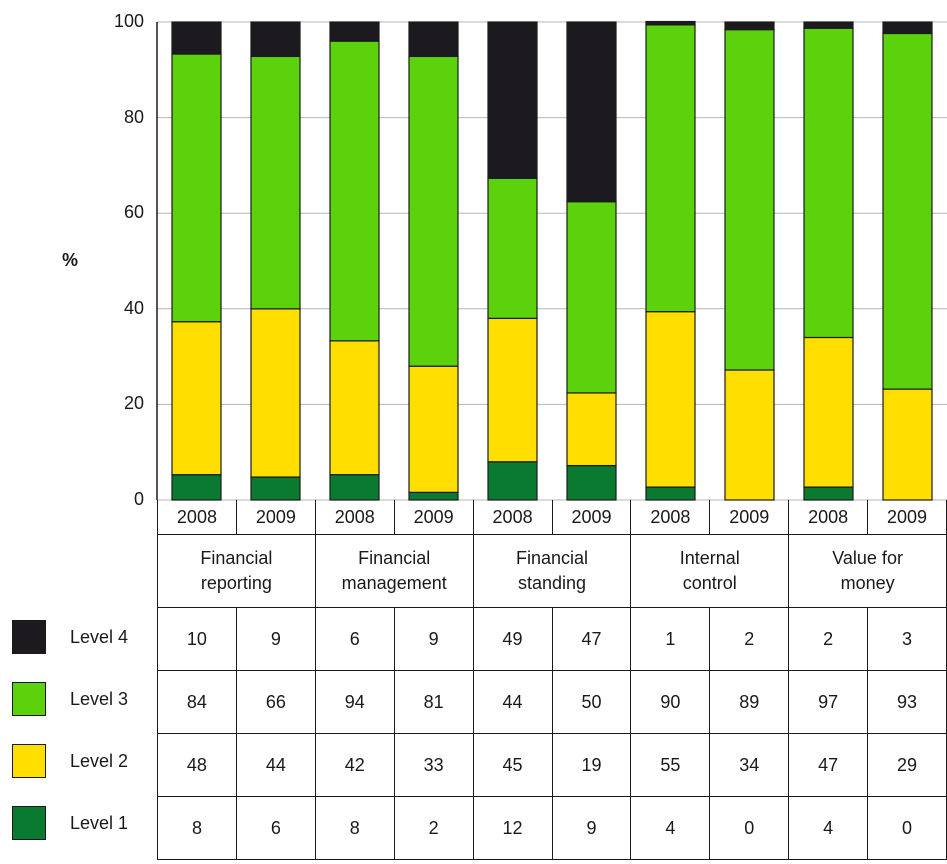 The height and width of the screenshot is (864, 947). I want to click on category-label-line: money, so click(867, 583).